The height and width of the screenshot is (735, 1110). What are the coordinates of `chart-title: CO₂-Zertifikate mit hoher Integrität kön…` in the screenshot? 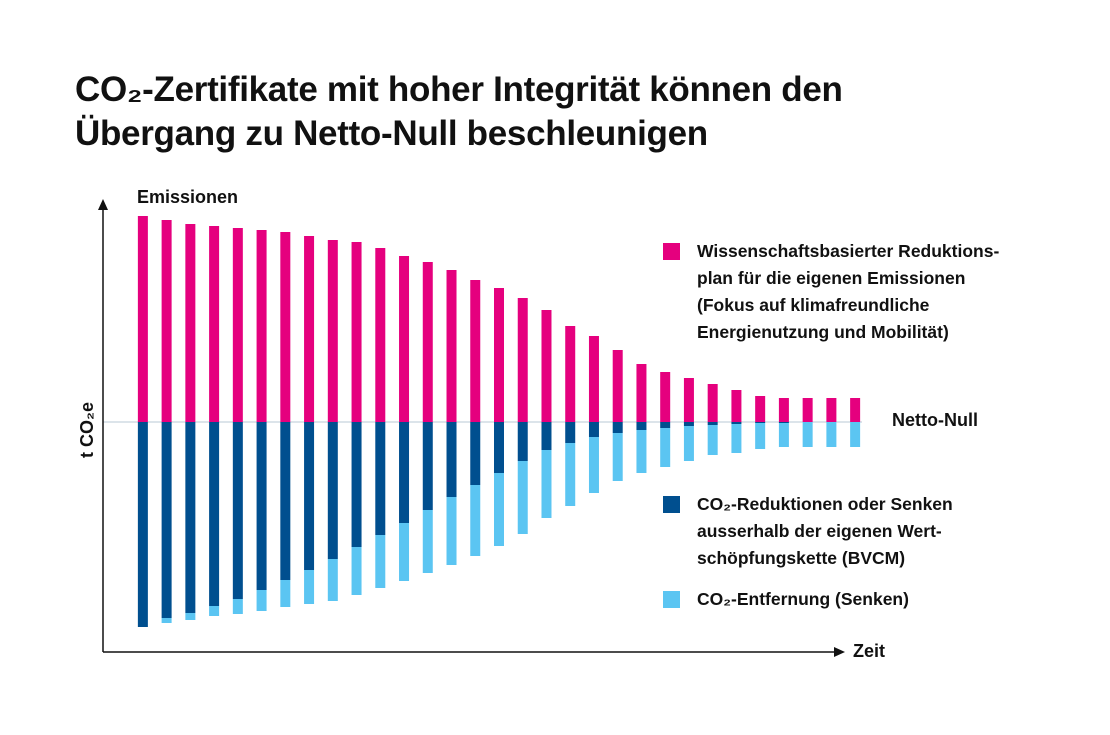 It's located at (459, 111).